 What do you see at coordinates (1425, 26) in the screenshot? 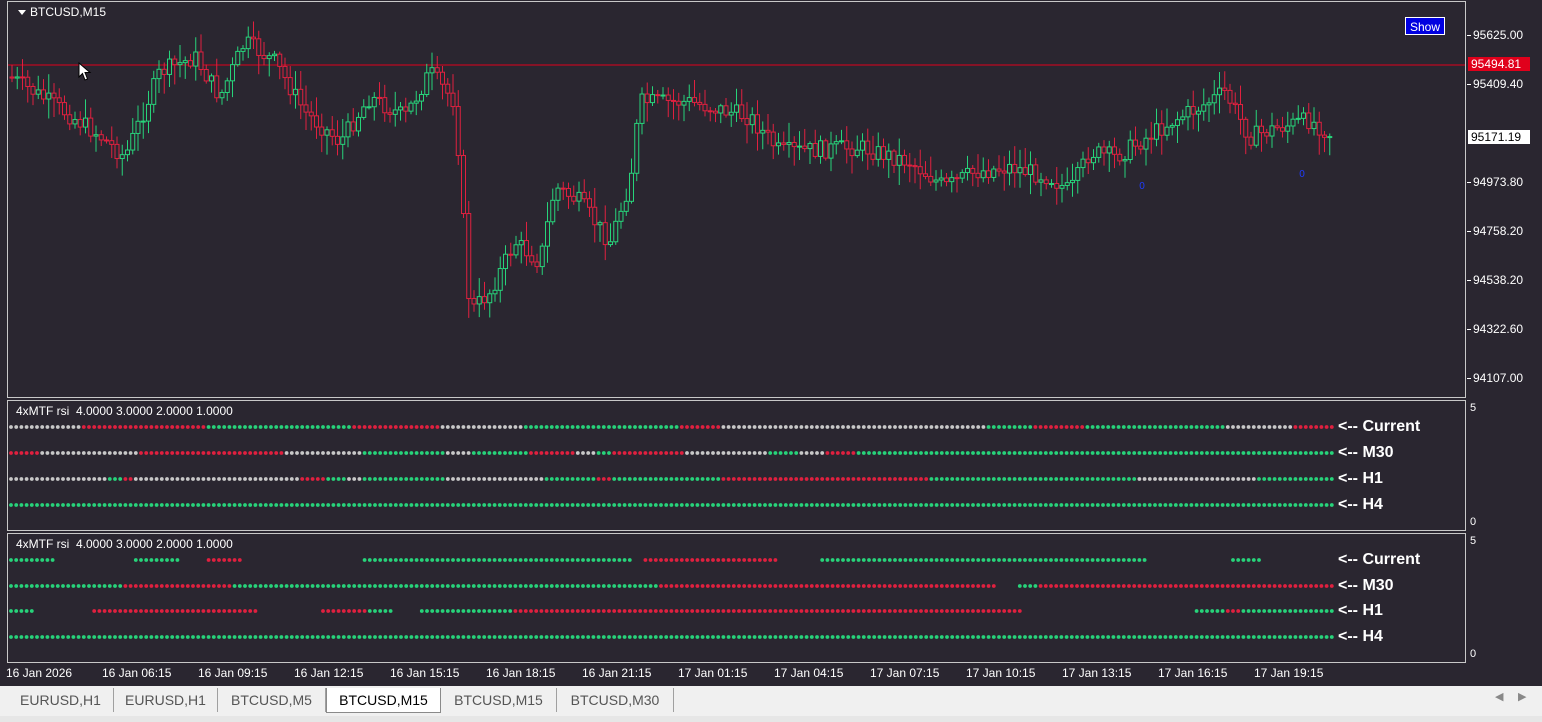
I see `show-button: Show` at bounding box center [1425, 26].